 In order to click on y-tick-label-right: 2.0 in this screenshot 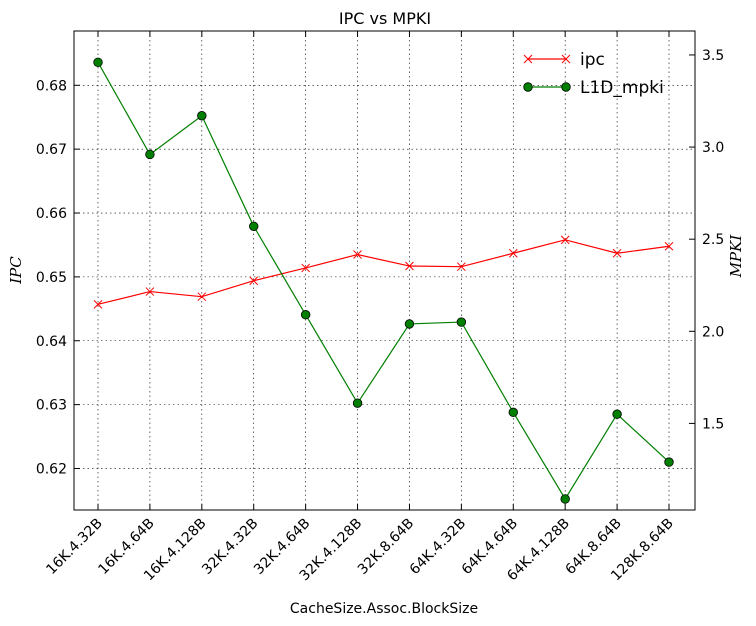, I will do `click(713, 332)`.